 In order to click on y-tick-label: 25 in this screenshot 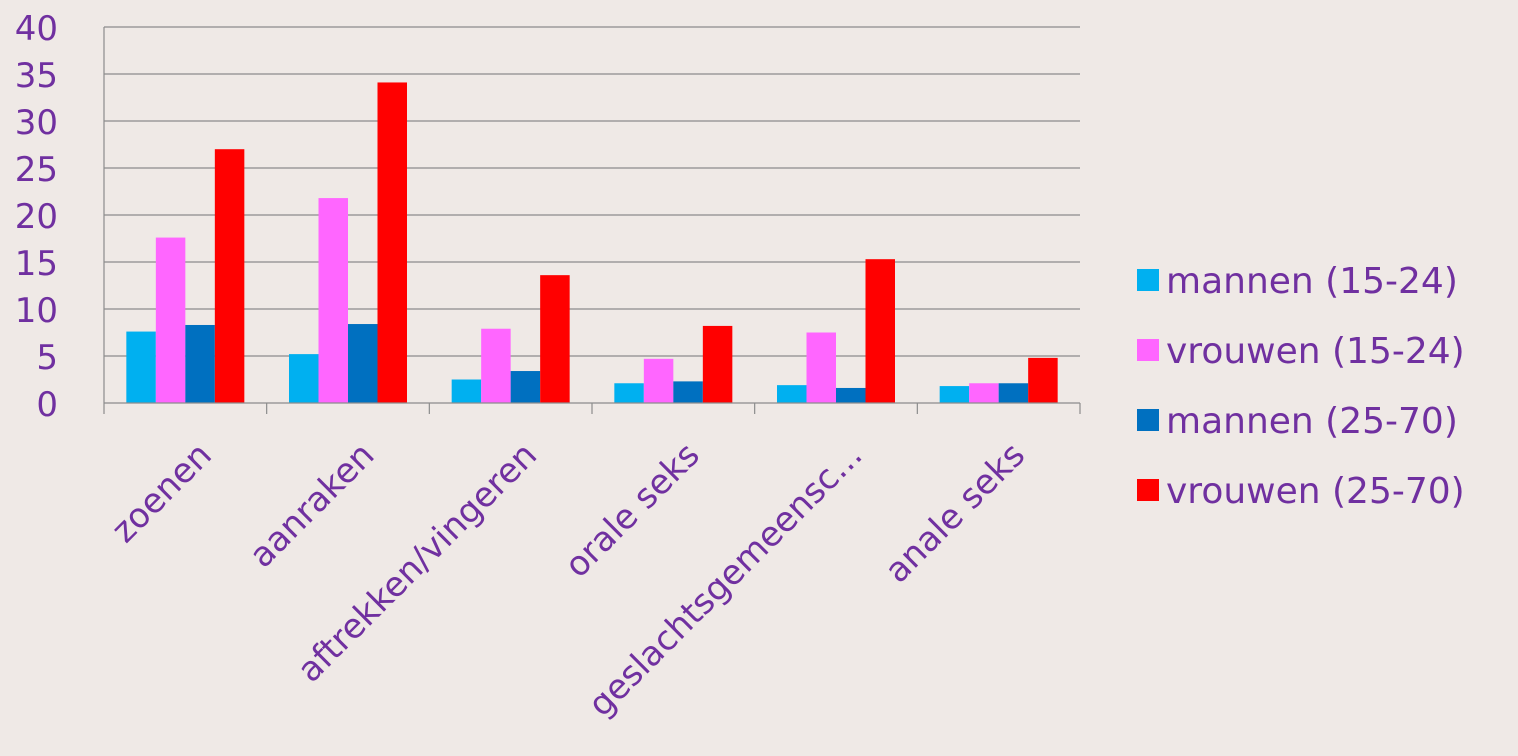, I will do `click(36, 170)`.